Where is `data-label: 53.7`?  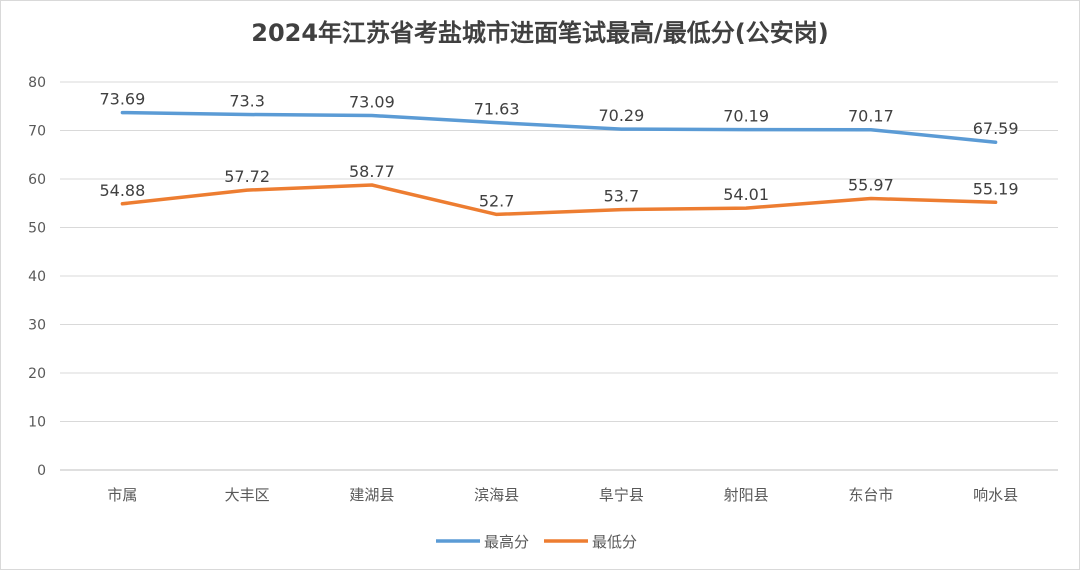
data-label: 53.7 is located at coordinates (622, 196).